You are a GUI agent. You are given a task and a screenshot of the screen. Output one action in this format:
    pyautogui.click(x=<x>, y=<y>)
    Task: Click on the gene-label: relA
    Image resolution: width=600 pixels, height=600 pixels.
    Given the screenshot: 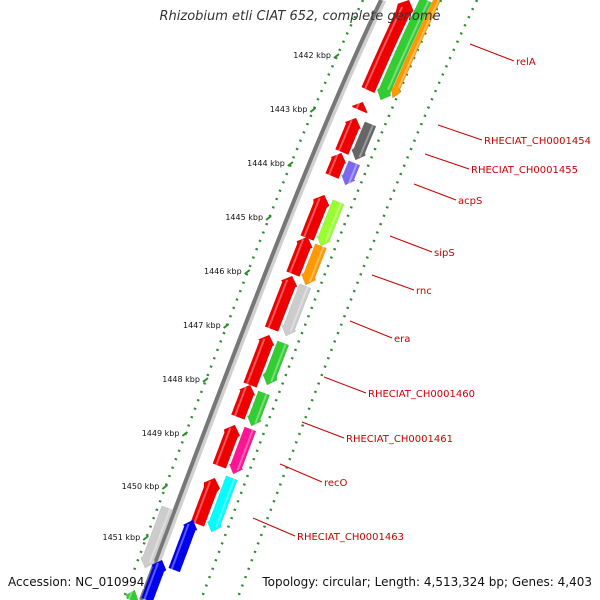 What is the action you would take?
    pyautogui.click(x=526, y=62)
    